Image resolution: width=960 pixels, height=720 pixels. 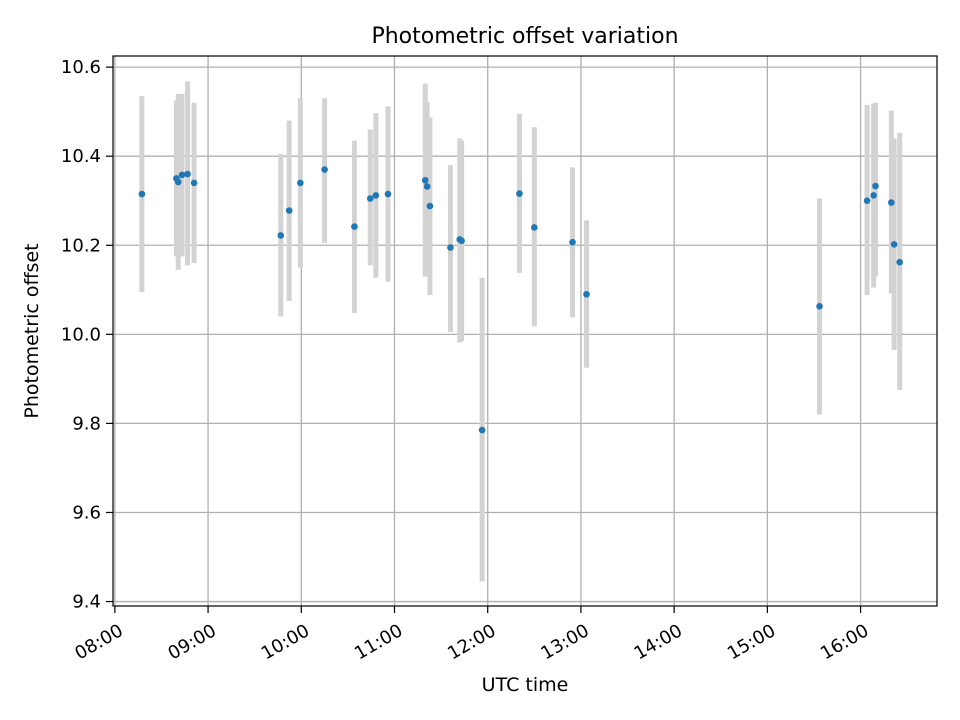 What do you see at coordinates (86, 512) in the screenshot?
I see `y-tick-label: 9.6` at bounding box center [86, 512].